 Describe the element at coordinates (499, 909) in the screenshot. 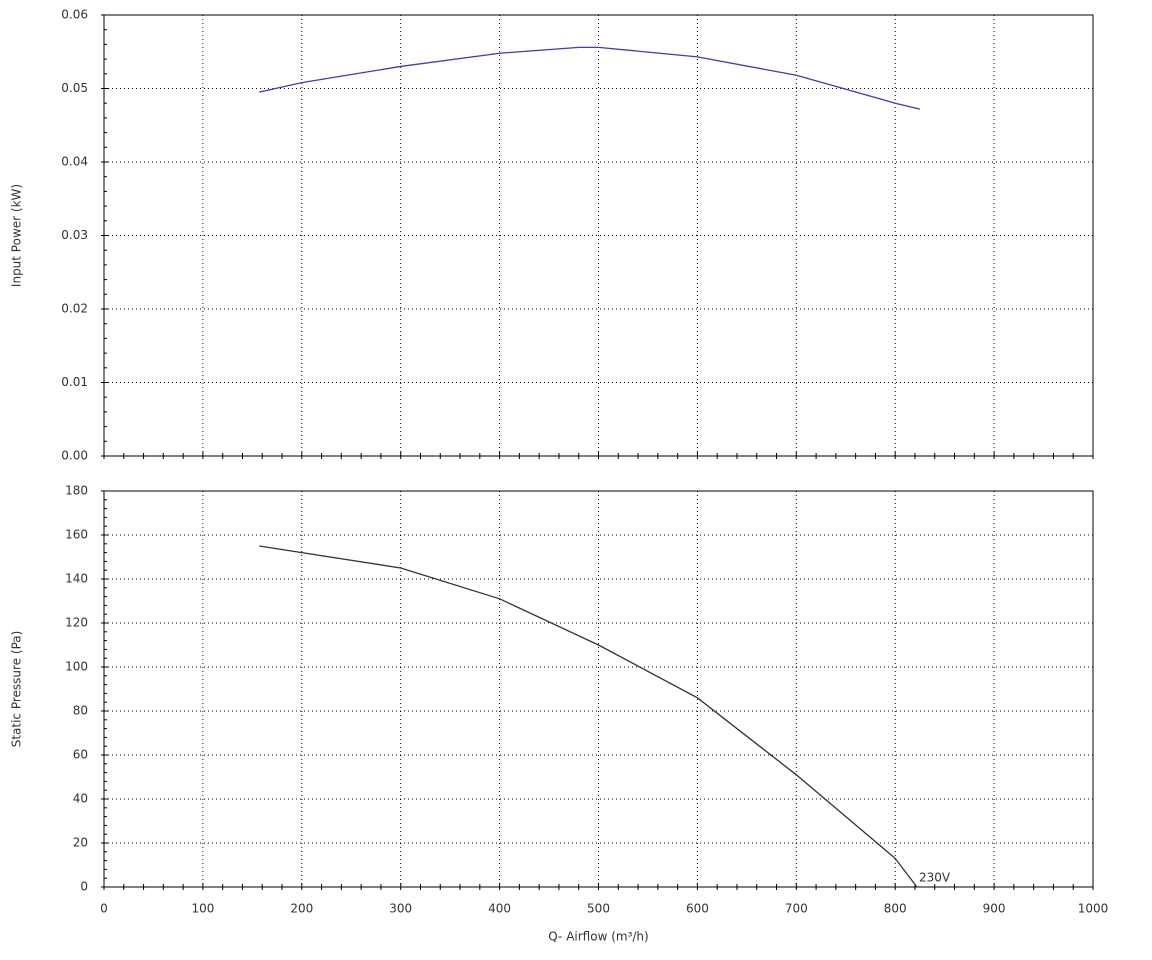

I see `x-tick-label: 400` at that location.